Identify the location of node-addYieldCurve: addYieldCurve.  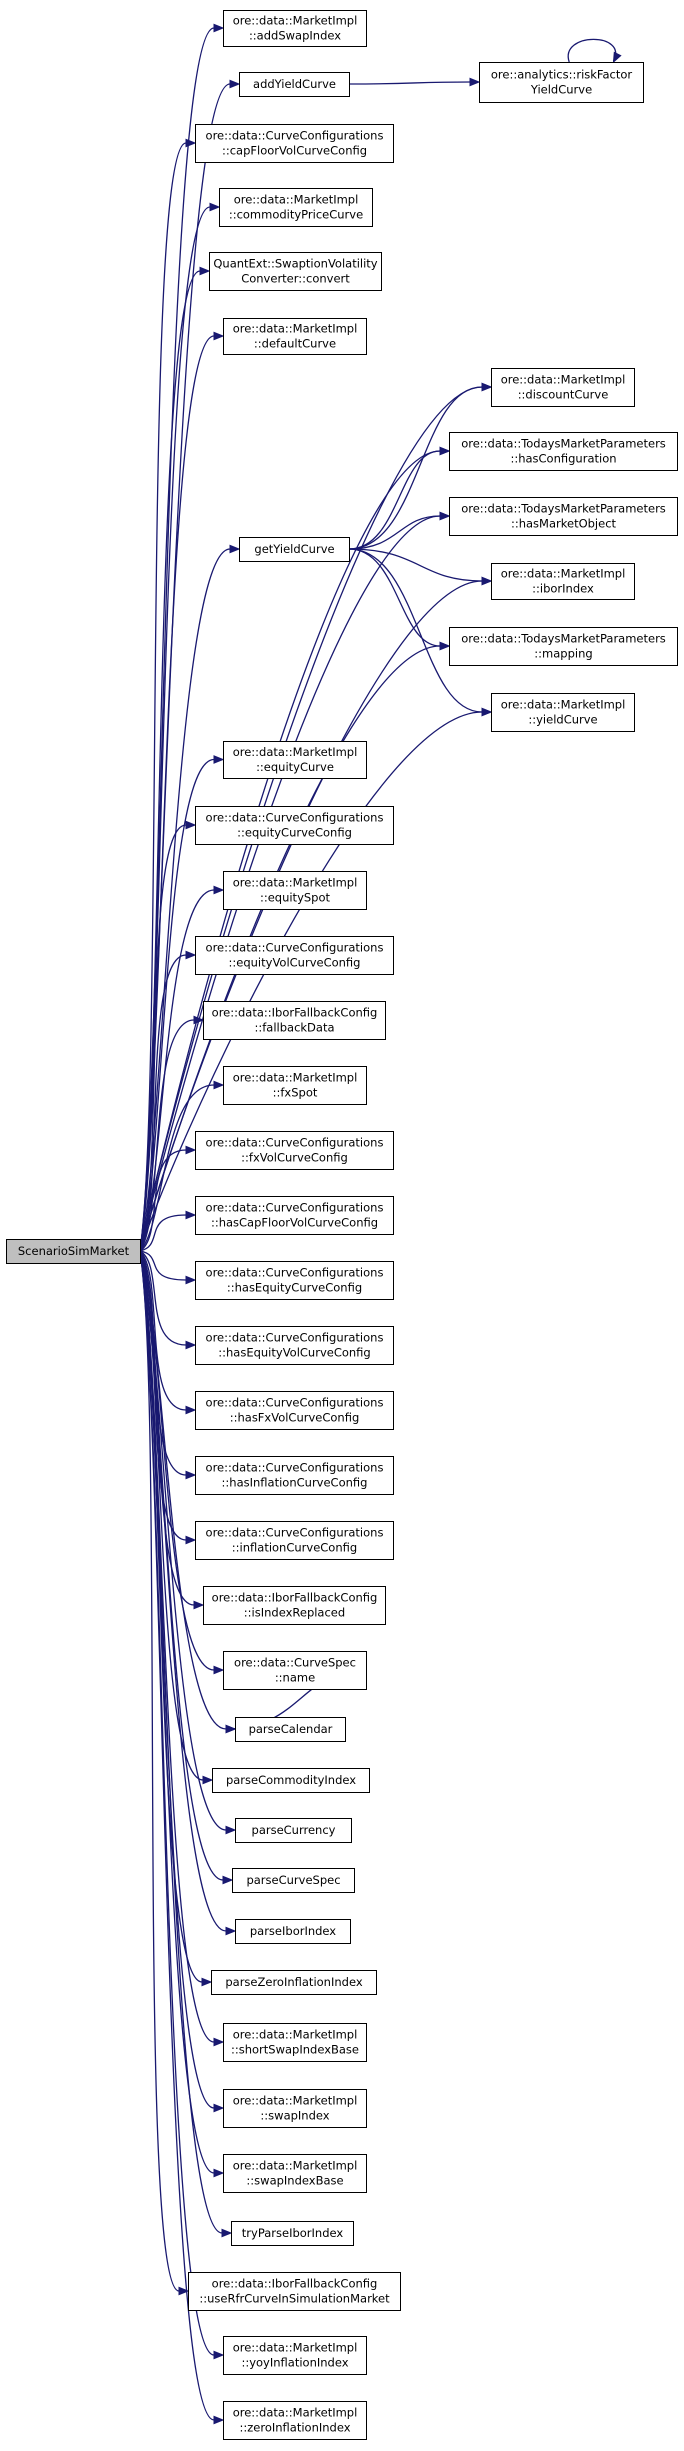
(294, 84).